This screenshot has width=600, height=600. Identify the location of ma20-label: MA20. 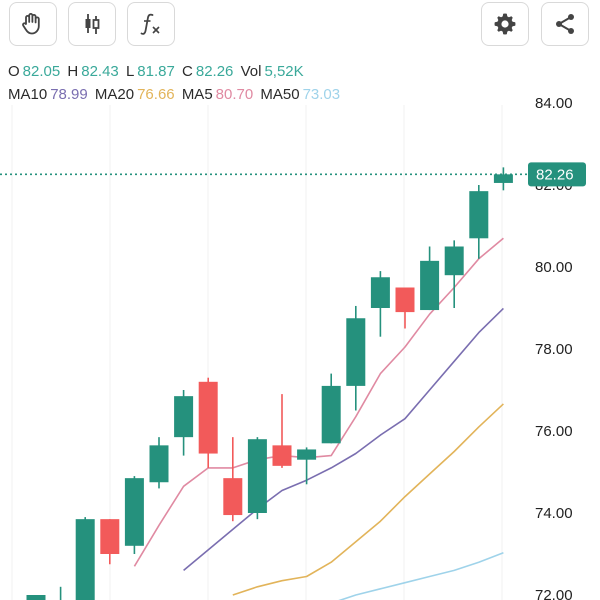
(114, 94).